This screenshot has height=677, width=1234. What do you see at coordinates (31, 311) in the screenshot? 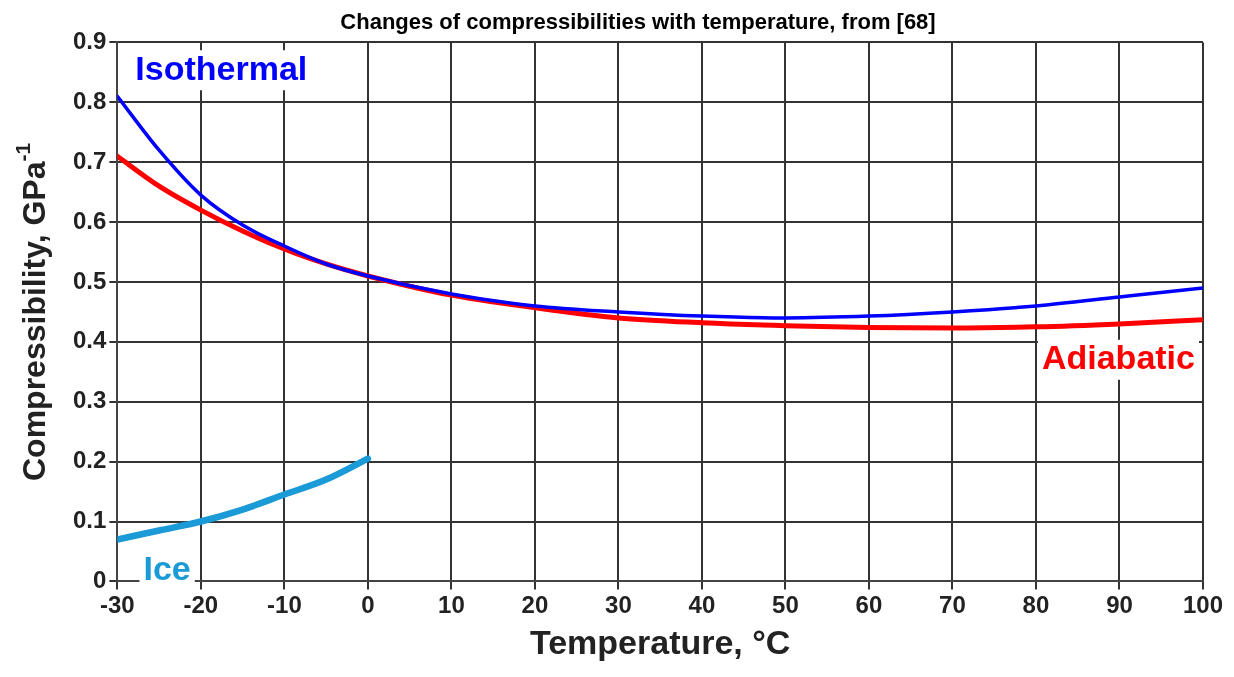
I see `y-axis-title: Compressibility, GPa-1` at bounding box center [31, 311].